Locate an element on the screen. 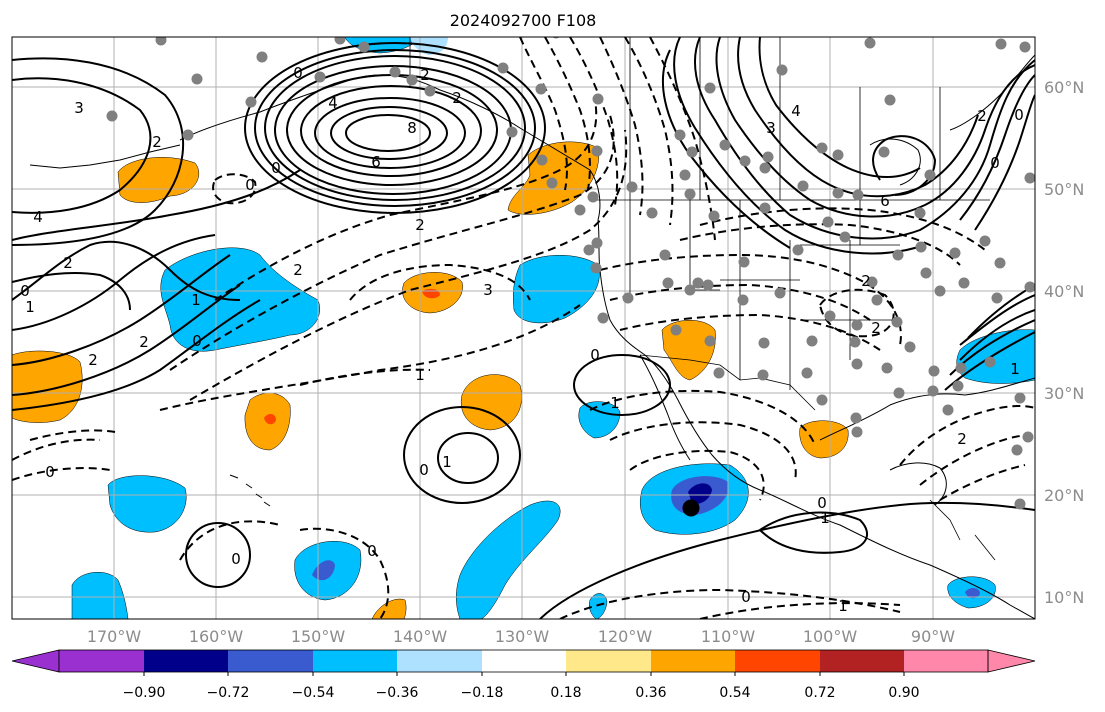 Image resolution: width=1105 pixels, height=712 pixels. colorbar-tick-label: 0.90 is located at coordinates (903, 693).